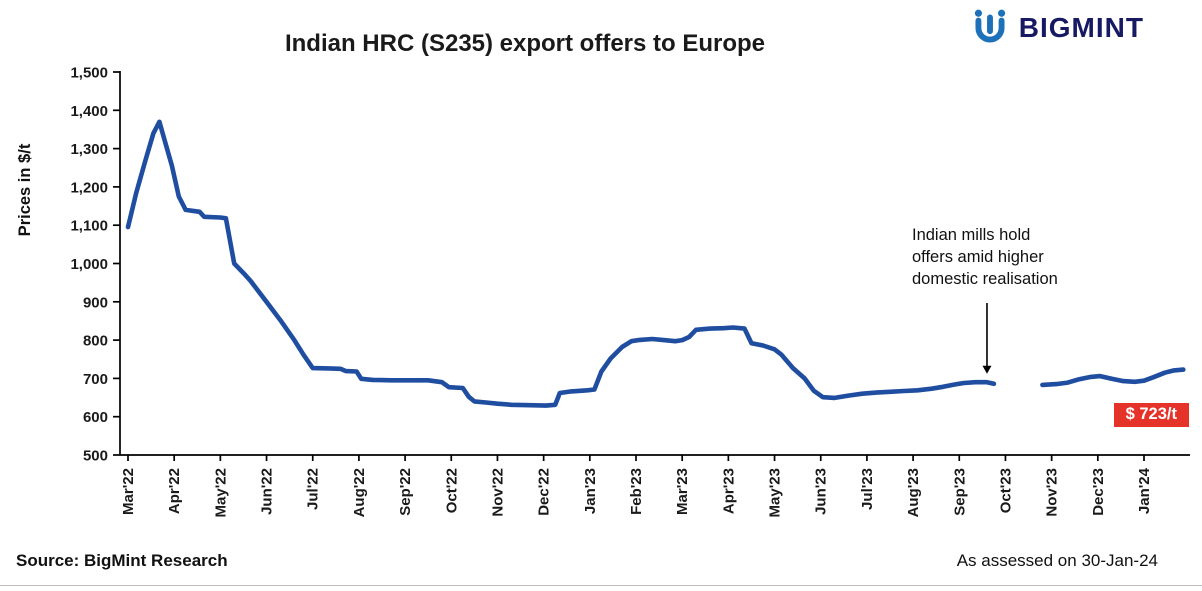 This screenshot has width=1202, height=591. Describe the element at coordinates (25, 189) in the screenshot. I see `y-axis-label: Prices in $/t` at that location.